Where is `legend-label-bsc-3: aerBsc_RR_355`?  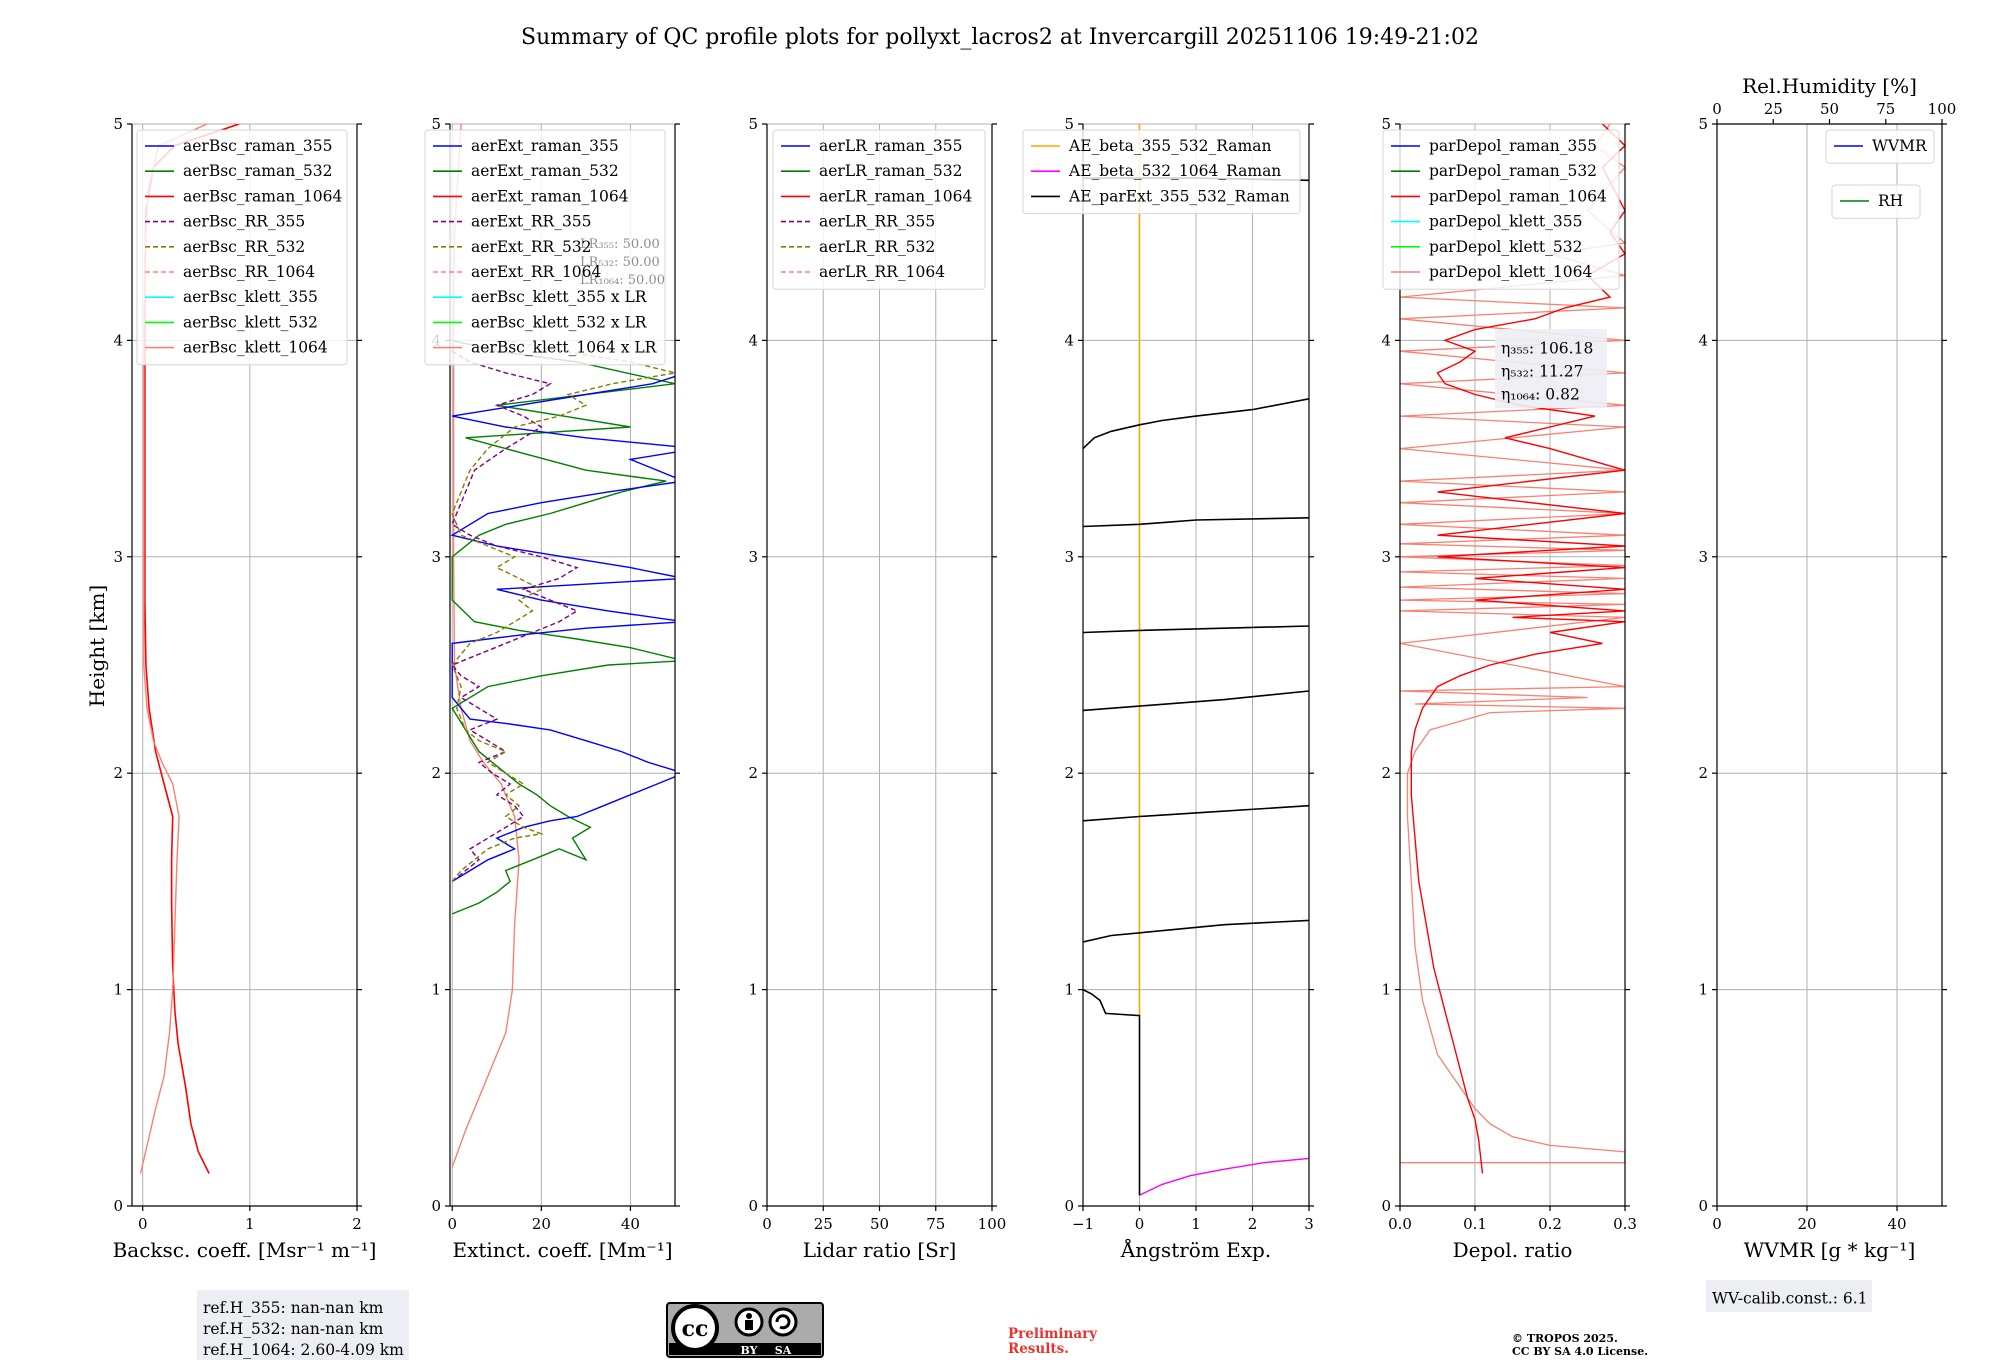 legend-label-bsc-3: aerBsc_RR_355 is located at coordinates (244, 222).